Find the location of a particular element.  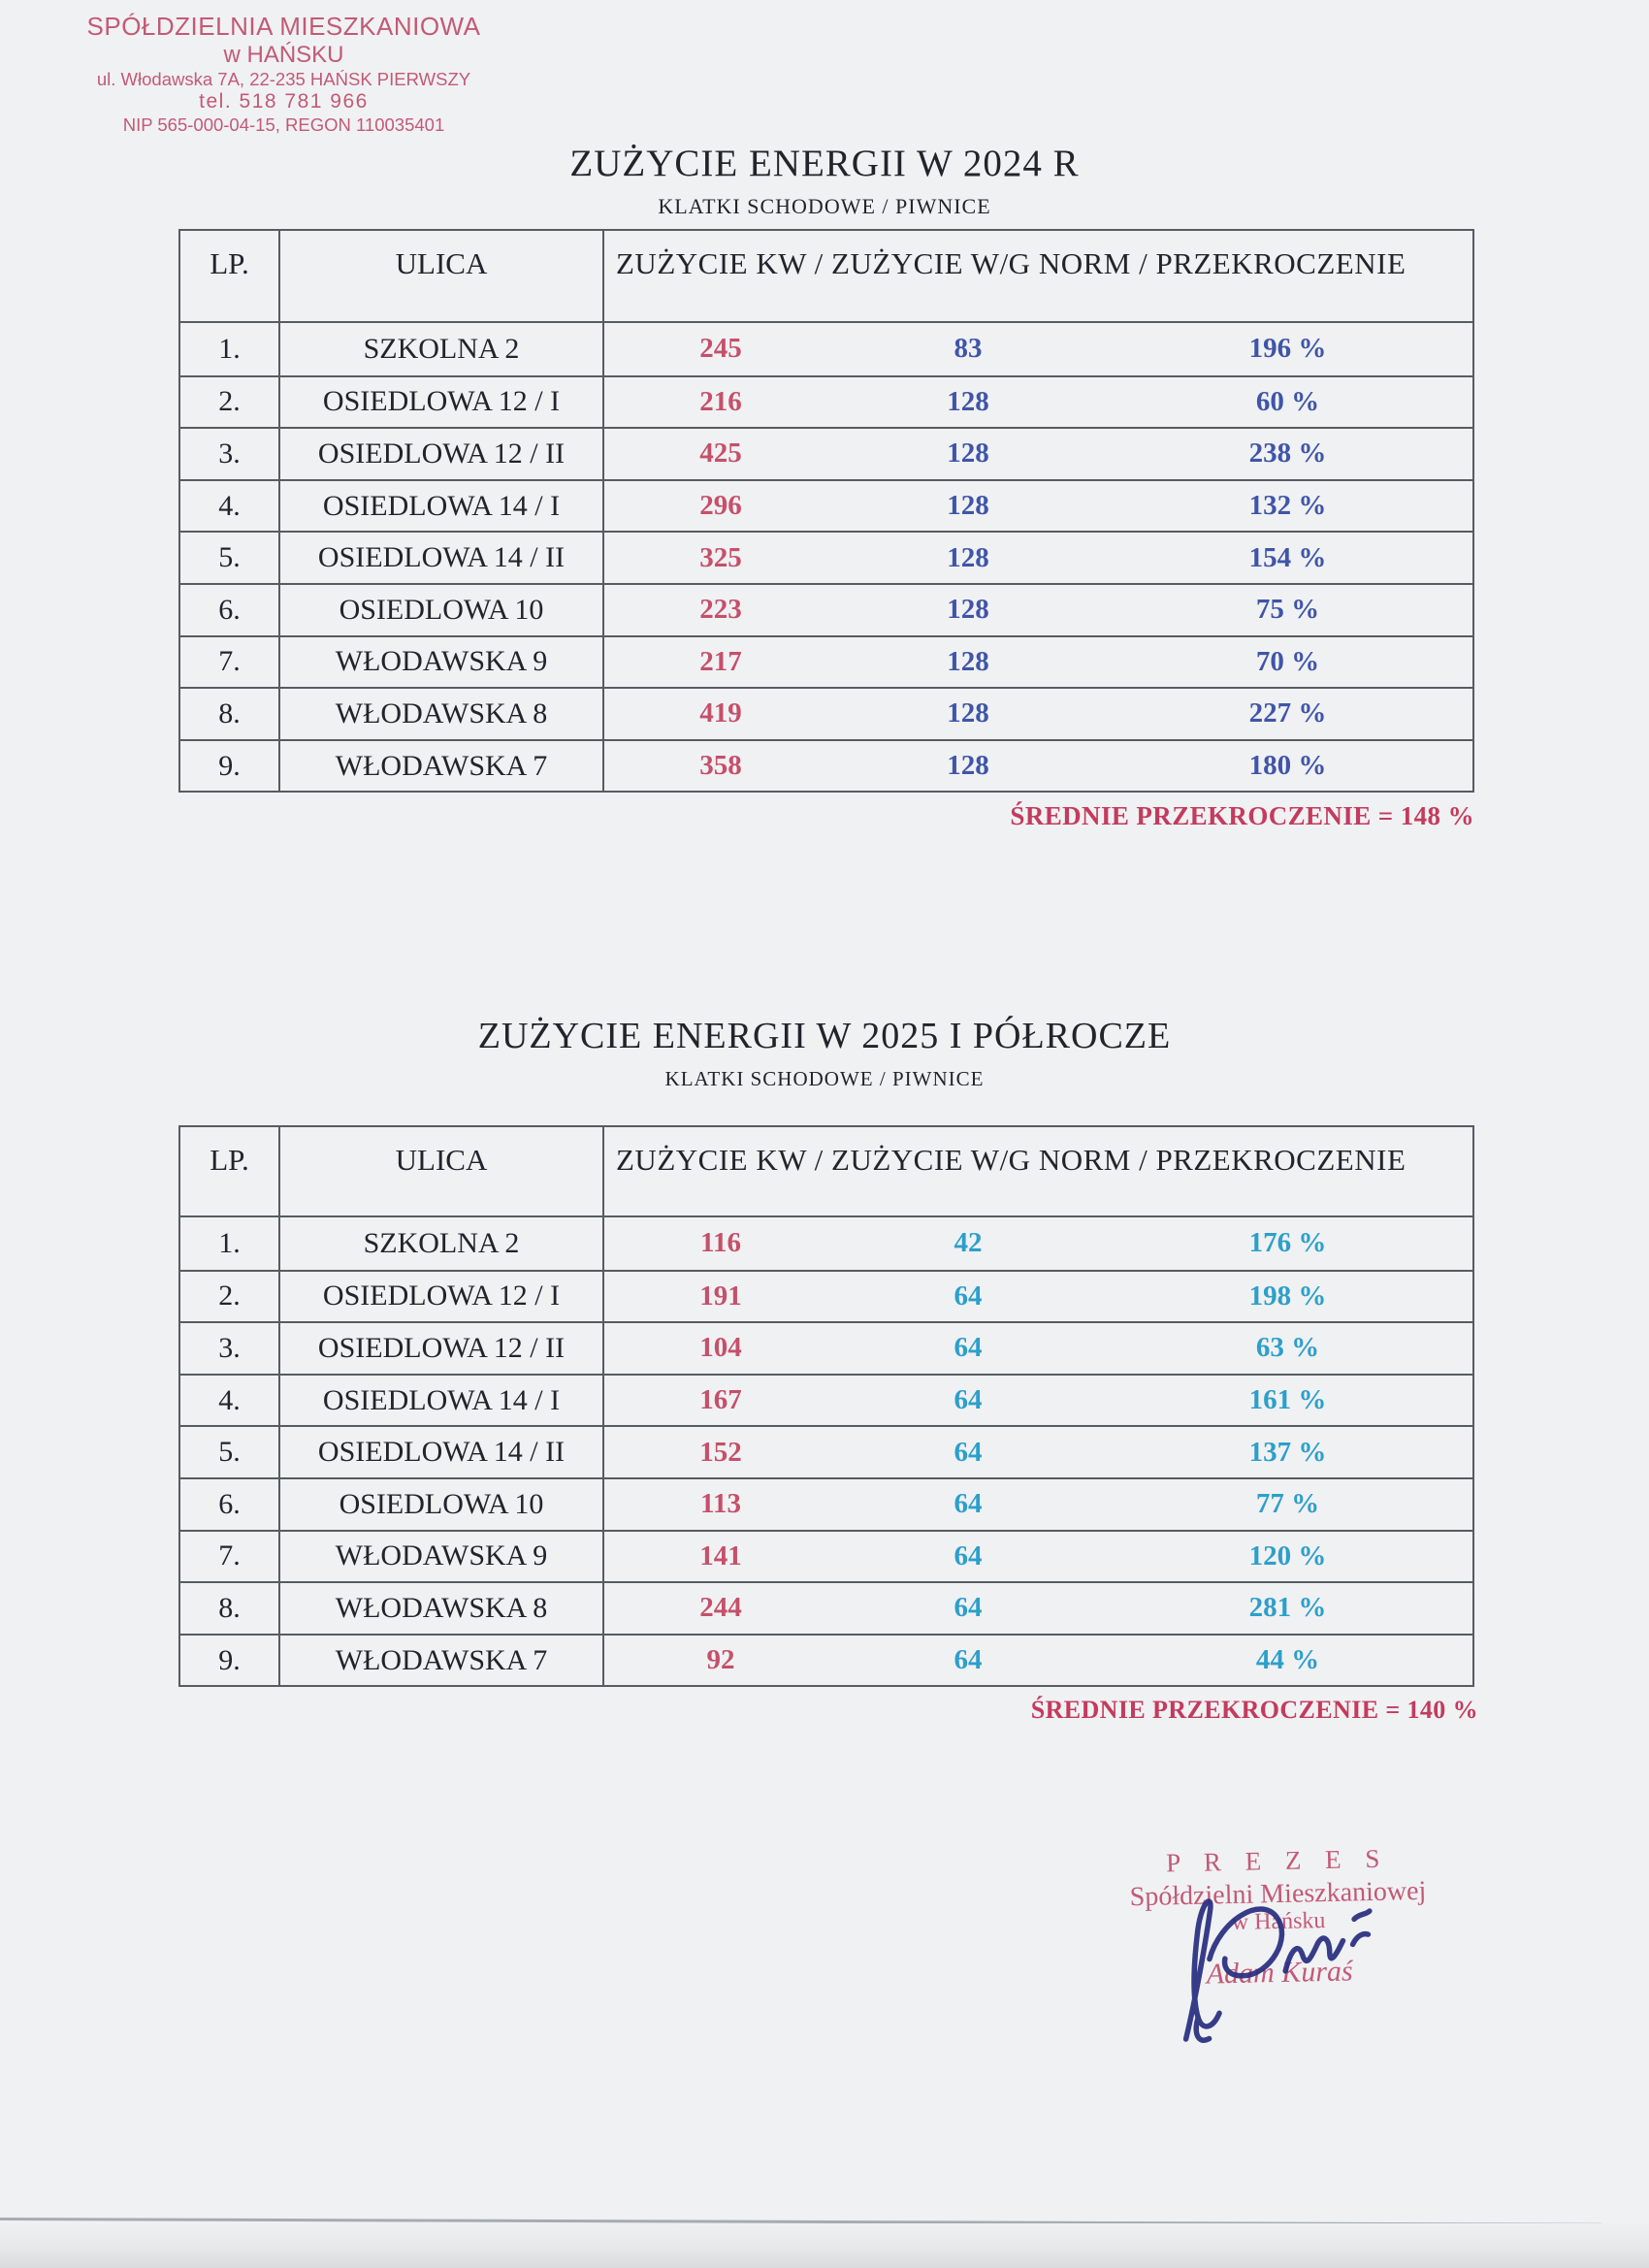

row-zuzycie-kw: 217 is located at coordinates (720, 661).